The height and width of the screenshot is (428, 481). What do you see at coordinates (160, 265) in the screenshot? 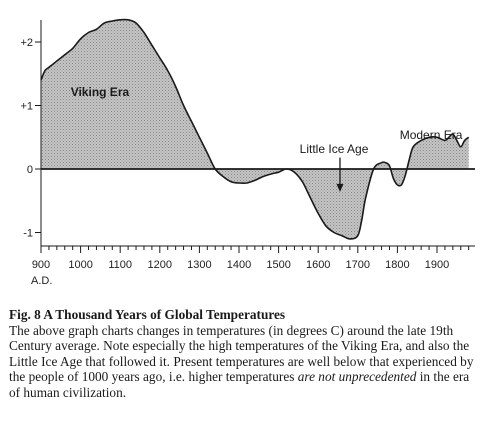
I see `x-tick-label: 1200` at bounding box center [160, 265].